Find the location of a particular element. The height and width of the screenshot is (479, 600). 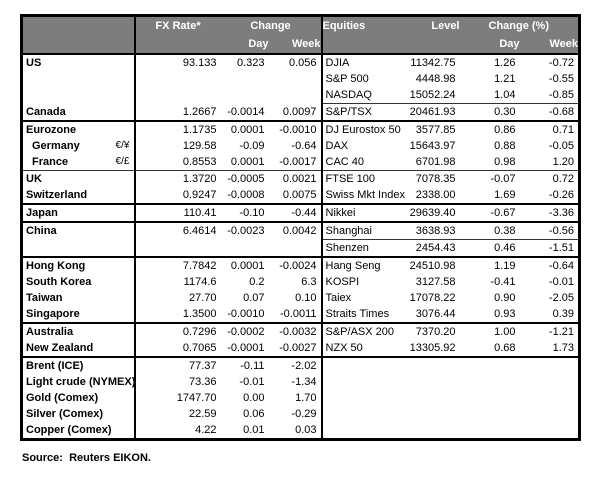

level-cell: 4448.98 is located at coordinates (435, 79).